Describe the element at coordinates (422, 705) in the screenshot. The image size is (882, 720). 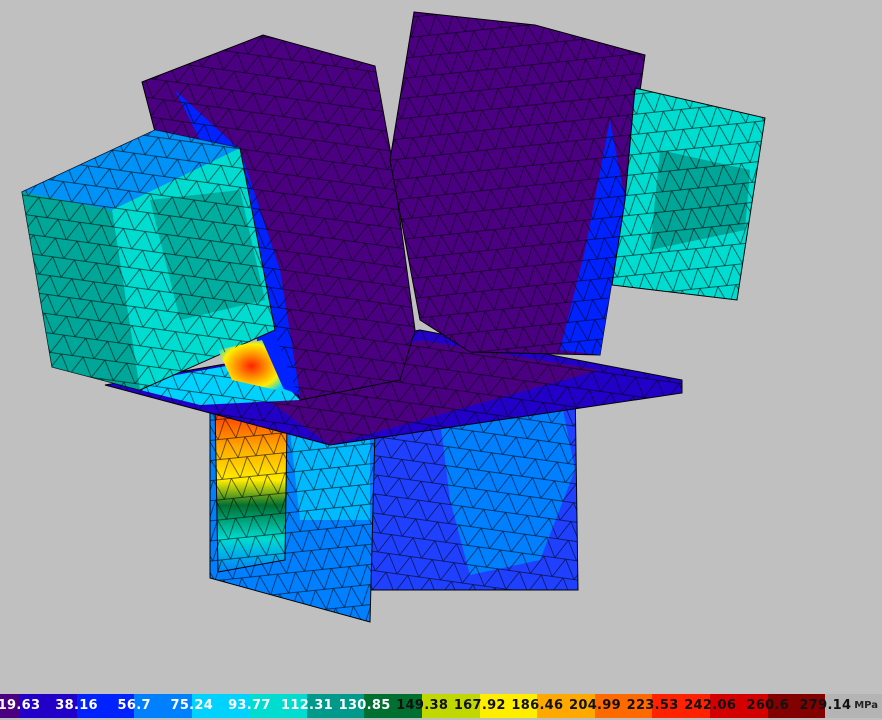
I see `legend-label: 149.38` at that location.